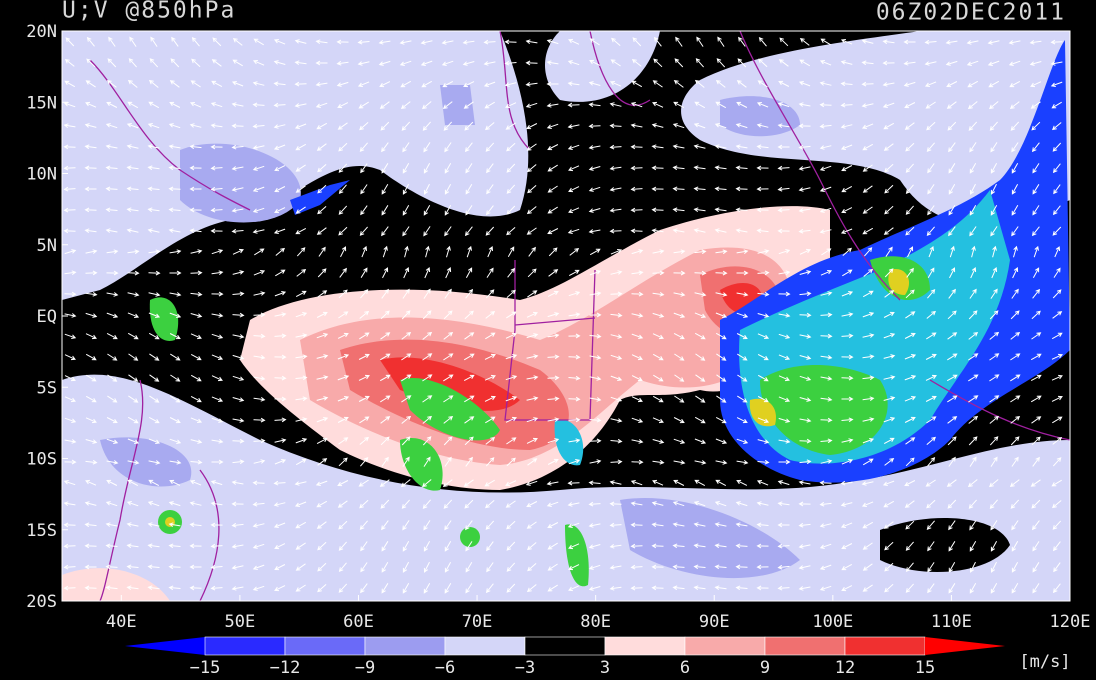 The height and width of the screenshot is (680, 1096). I want to click on colorbar-label: 15, so click(925, 668).